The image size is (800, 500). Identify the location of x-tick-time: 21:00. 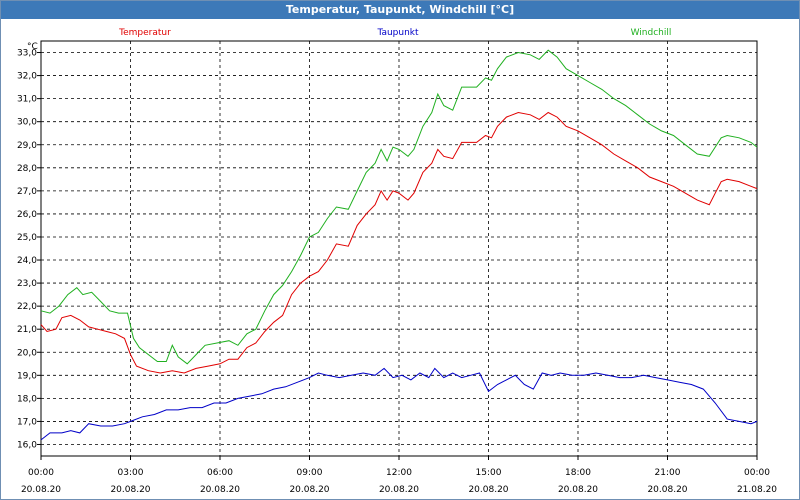
(668, 473).